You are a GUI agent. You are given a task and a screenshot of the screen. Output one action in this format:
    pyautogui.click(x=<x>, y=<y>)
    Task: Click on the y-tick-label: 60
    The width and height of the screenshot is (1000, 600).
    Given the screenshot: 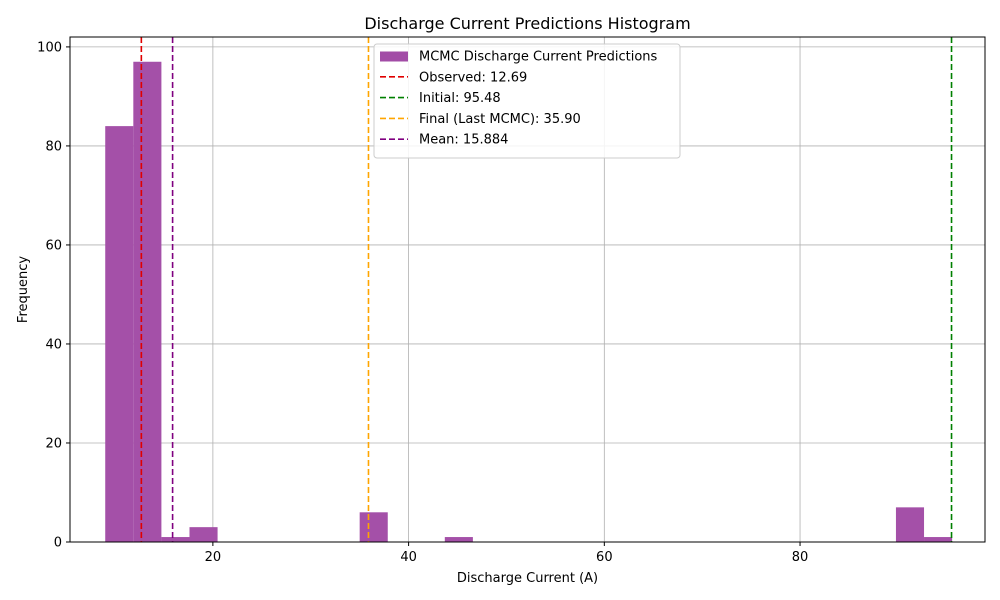 What is the action you would take?
    pyautogui.click(x=53, y=245)
    